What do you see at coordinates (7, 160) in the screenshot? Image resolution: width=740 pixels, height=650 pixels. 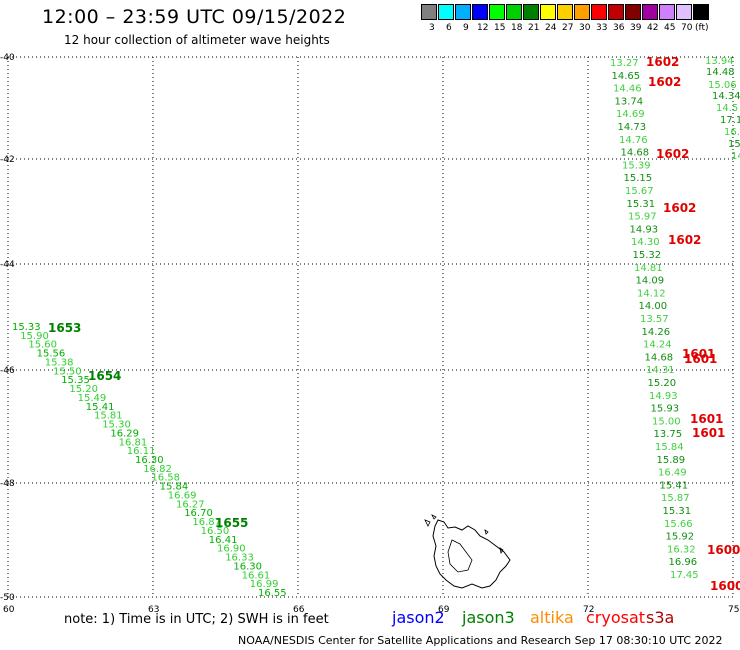 I see `latitude-label: -42` at bounding box center [7, 160].